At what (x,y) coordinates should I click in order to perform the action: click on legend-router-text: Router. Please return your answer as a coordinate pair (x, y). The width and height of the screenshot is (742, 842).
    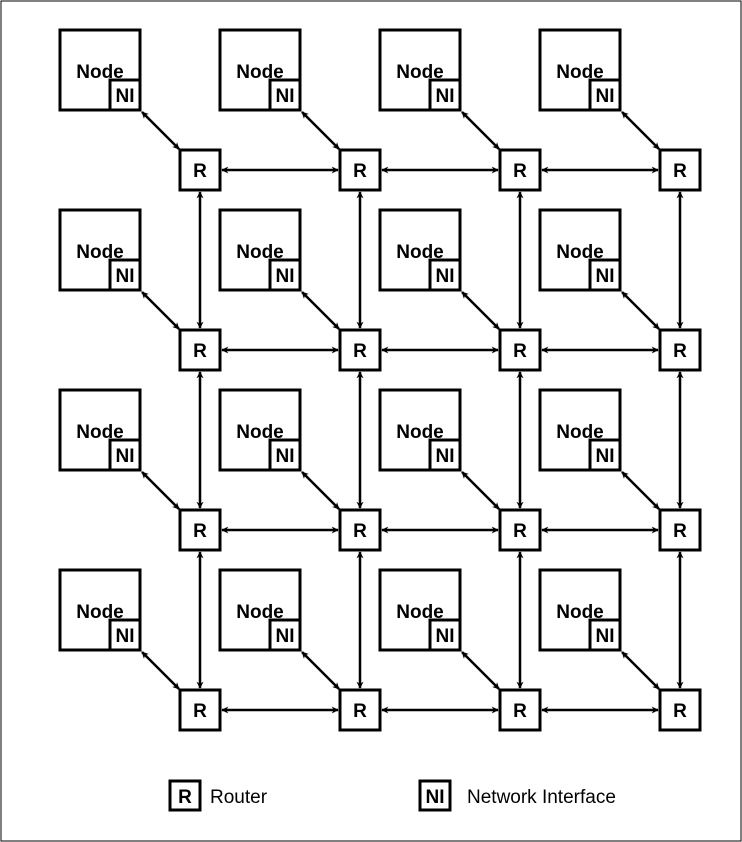
    Looking at the image, I should click on (239, 797).